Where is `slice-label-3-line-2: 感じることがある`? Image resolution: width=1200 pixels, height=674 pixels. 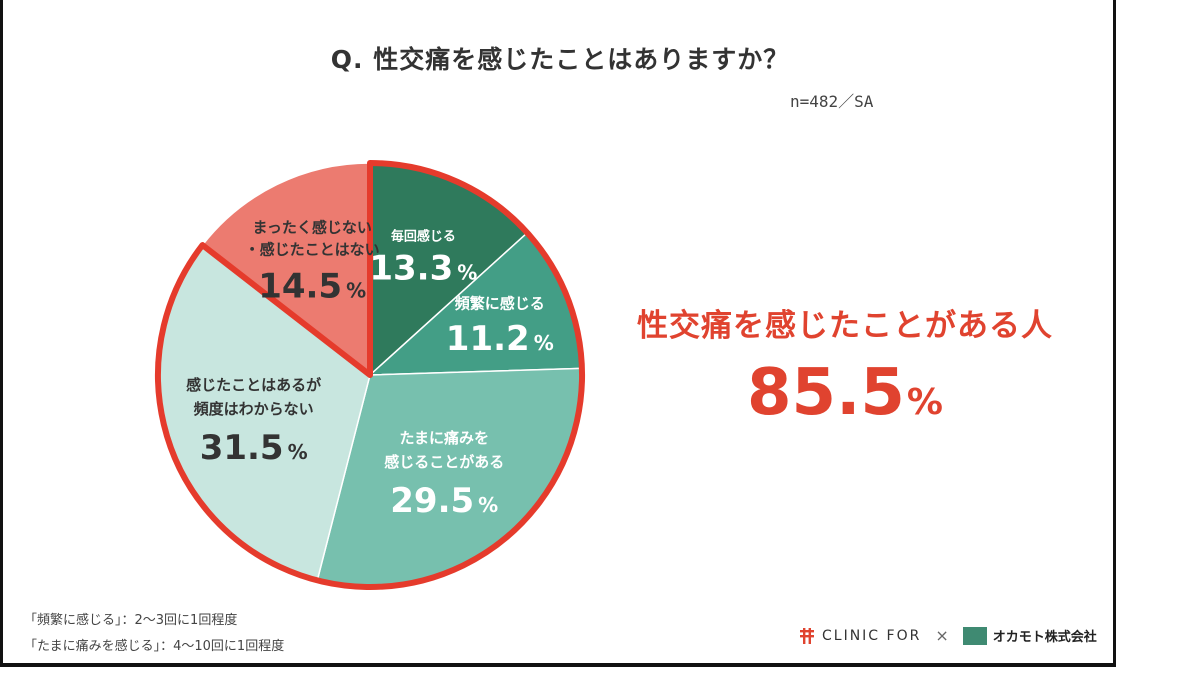 slice-label-3-line-2: 感じることがある is located at coordinates (444, 462).